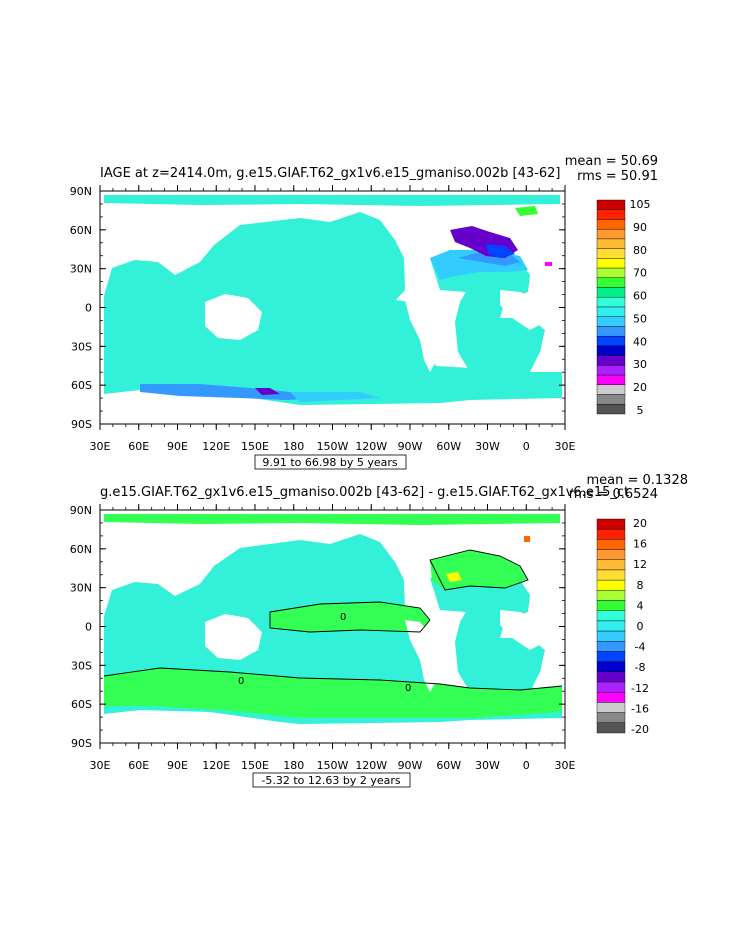 The image size is (733, 945). Describe the element at coordinates (640, 341) in the screenshot. I see `colorbar-label: 40` at that location.